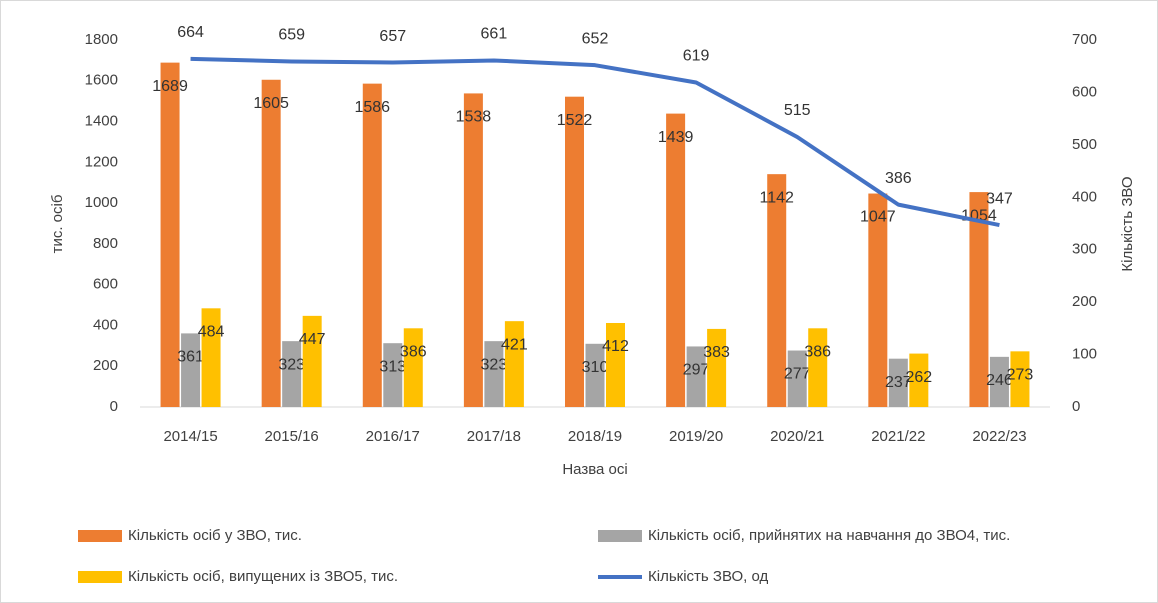 The image size is (1158, 603). Describe the element at coordinates (105, 243) in the screenshot. I see `y-tick-label: 800` at that location.